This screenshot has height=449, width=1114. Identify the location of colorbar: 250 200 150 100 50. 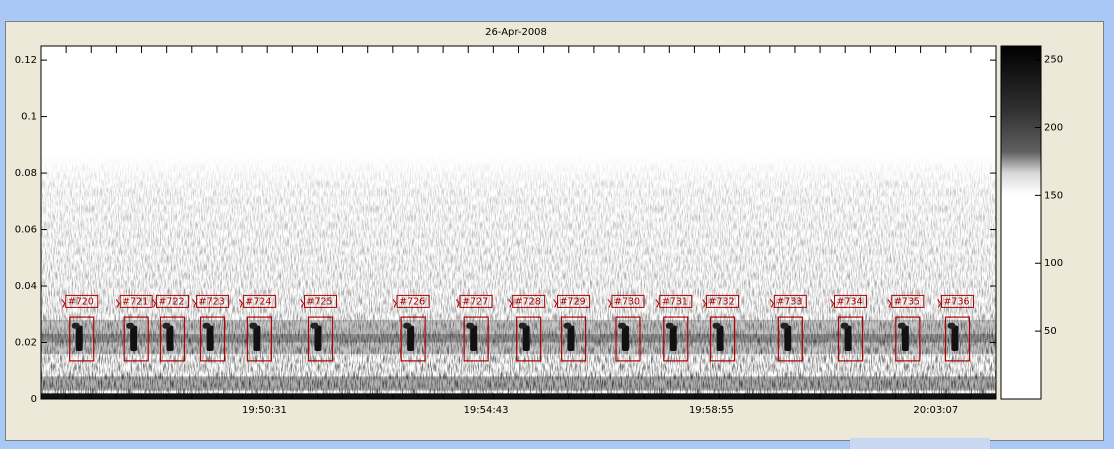
(1031, 222).